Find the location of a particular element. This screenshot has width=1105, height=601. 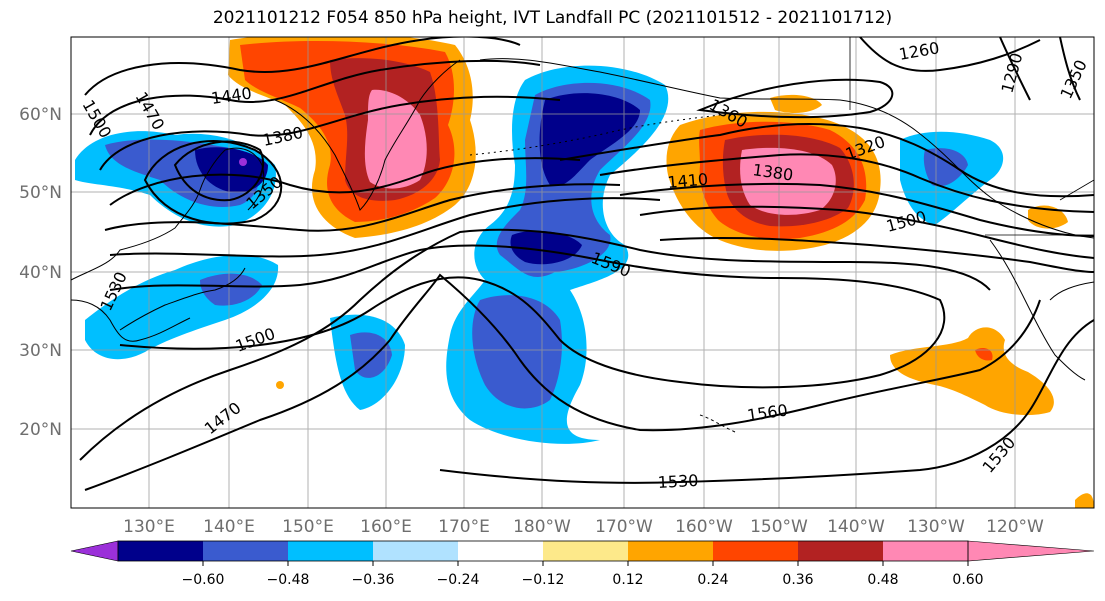

neg-region-midpac-small-mid is located at coordinates (371, 355).